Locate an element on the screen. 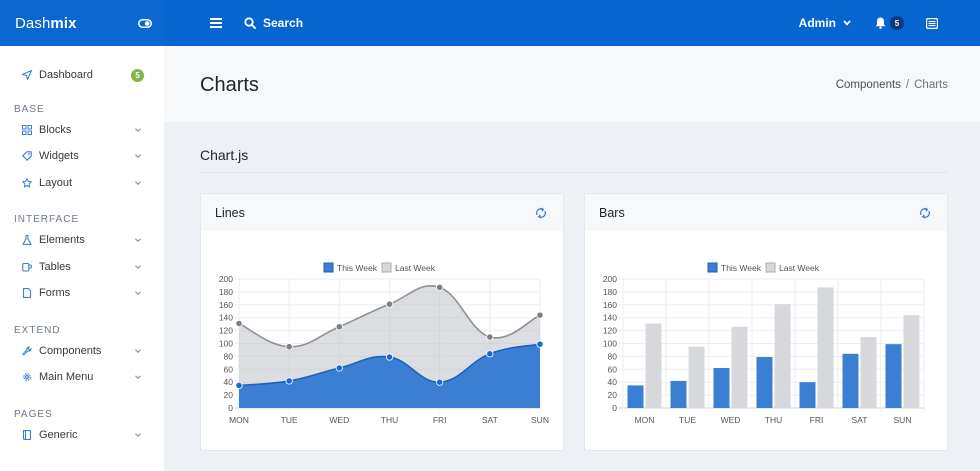  file-icon is located at coordinates (27, 293).